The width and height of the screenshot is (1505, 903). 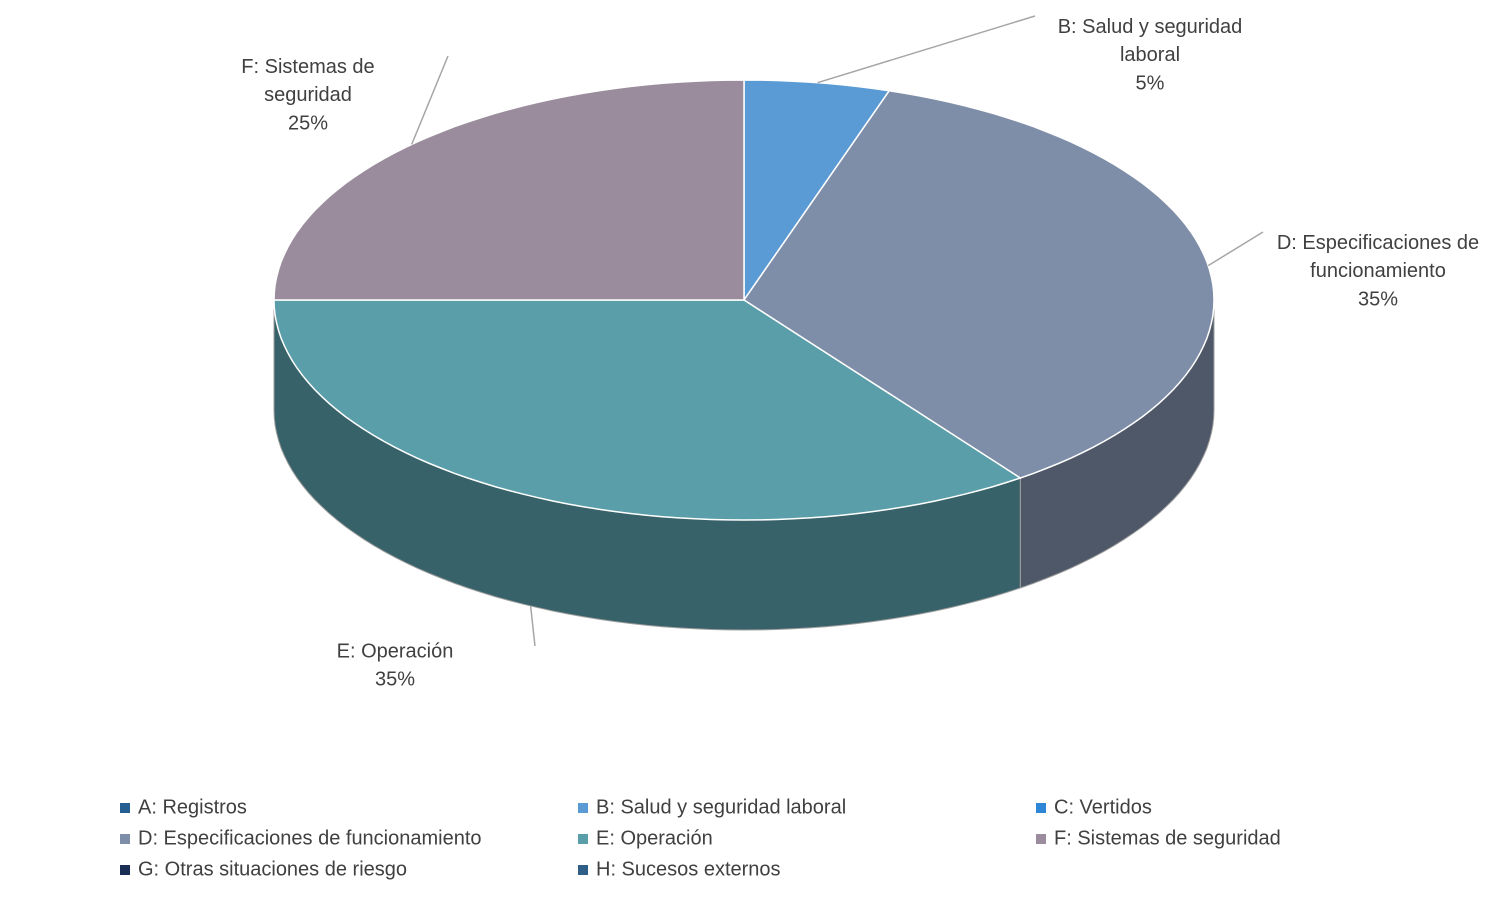 I want to click on legend-label: B: Salud y seguridad laboral, so click(x=721, y=807).